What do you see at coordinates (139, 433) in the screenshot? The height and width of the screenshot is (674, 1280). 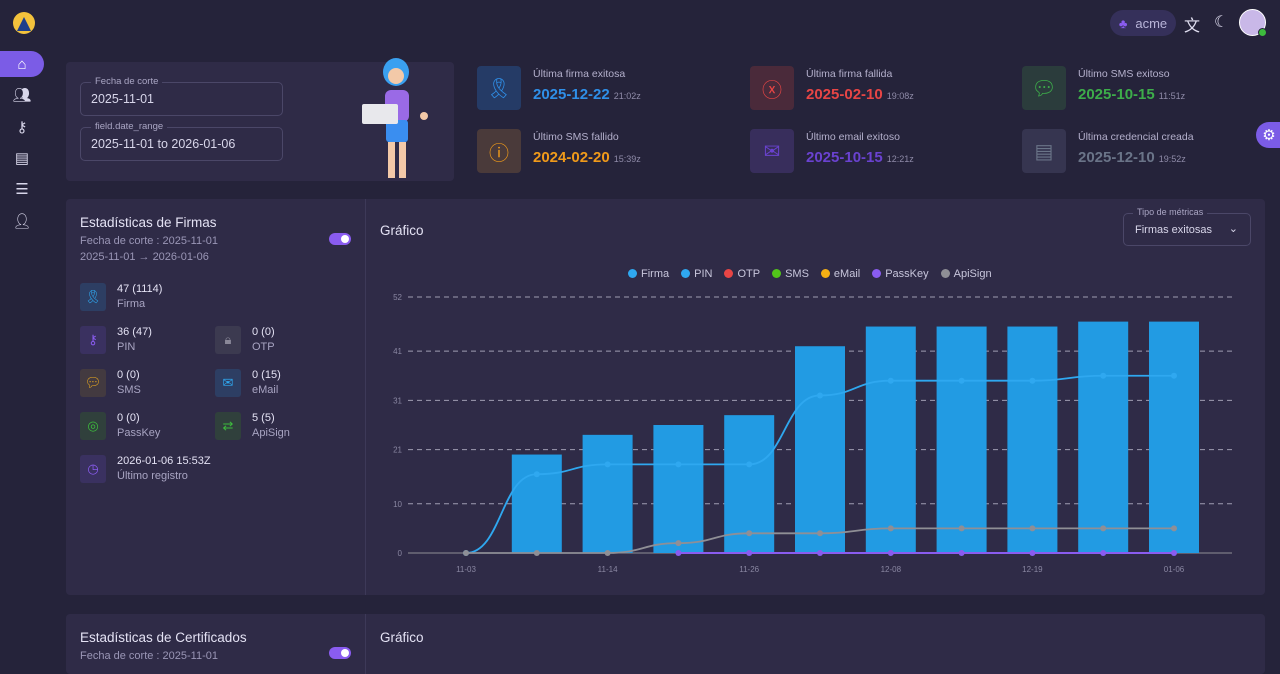 I see `metric-label: PassKey` at bounding box center [139, 433].